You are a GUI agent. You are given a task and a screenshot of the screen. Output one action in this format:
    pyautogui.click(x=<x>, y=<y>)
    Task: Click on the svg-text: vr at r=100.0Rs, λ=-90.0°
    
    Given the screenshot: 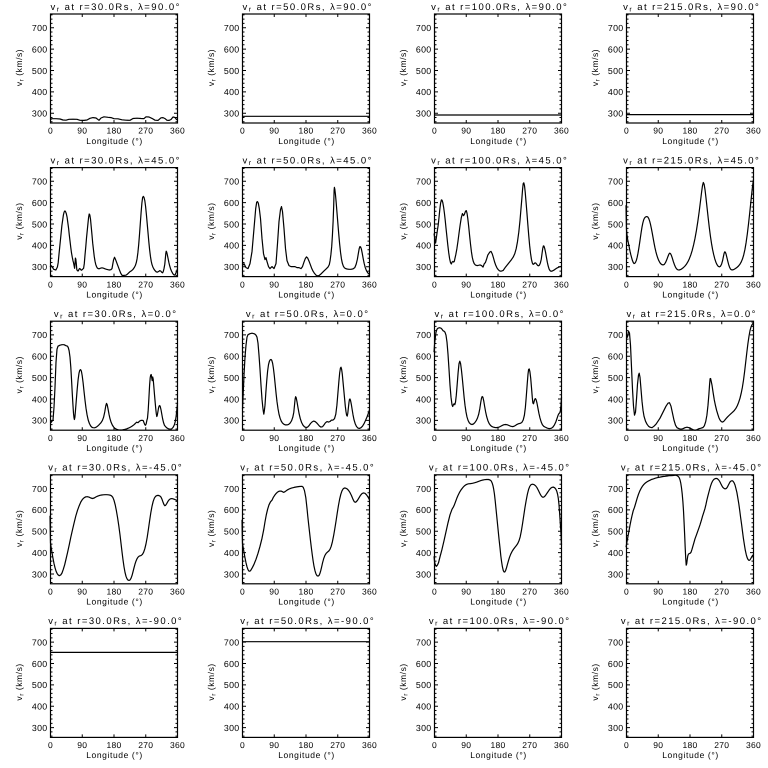 What is the action you would take?
    pyautogui.click(x=500, y=622)
    